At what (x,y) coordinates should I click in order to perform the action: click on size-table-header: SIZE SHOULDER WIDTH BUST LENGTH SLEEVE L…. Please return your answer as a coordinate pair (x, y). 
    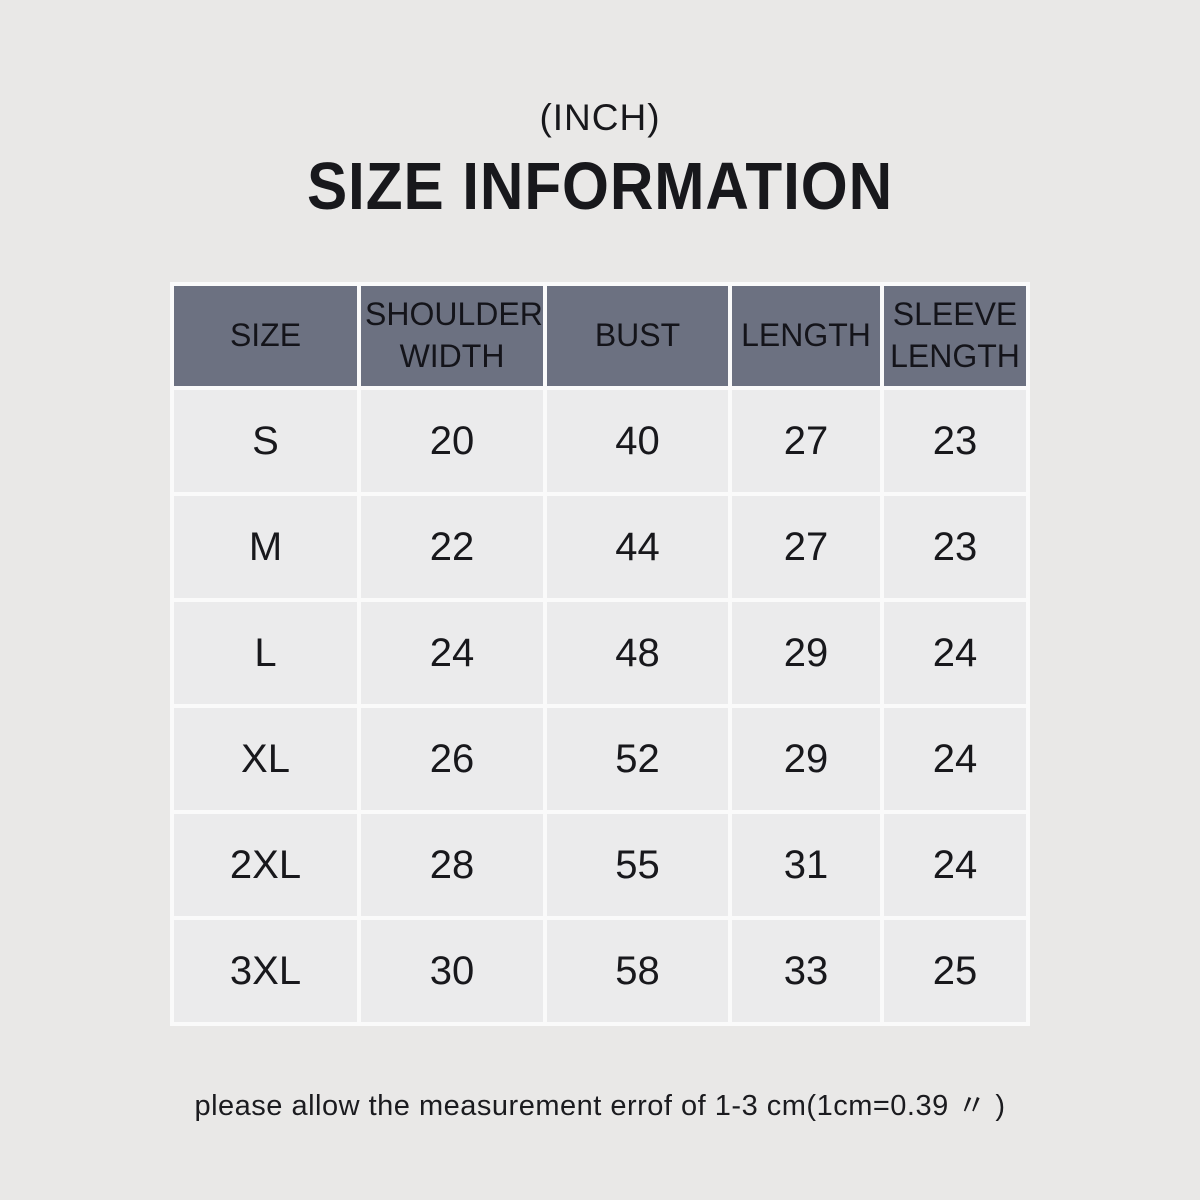
    Looking at the image, I should click on (600, 336).